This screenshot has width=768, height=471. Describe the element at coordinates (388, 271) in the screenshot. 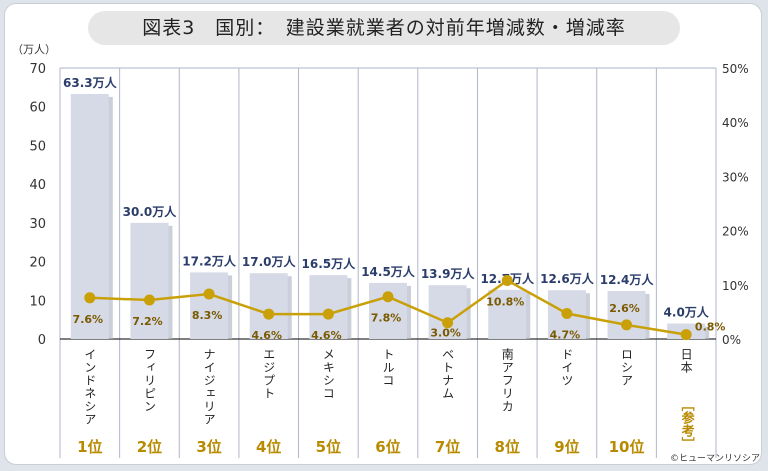

I see `bar-value-label: 14.5万人` at that location.